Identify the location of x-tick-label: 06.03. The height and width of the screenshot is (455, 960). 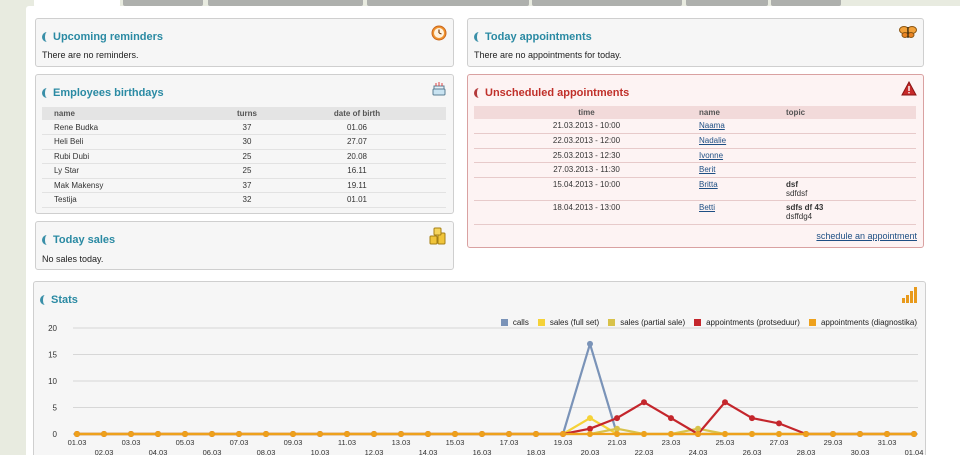
(212, 451).